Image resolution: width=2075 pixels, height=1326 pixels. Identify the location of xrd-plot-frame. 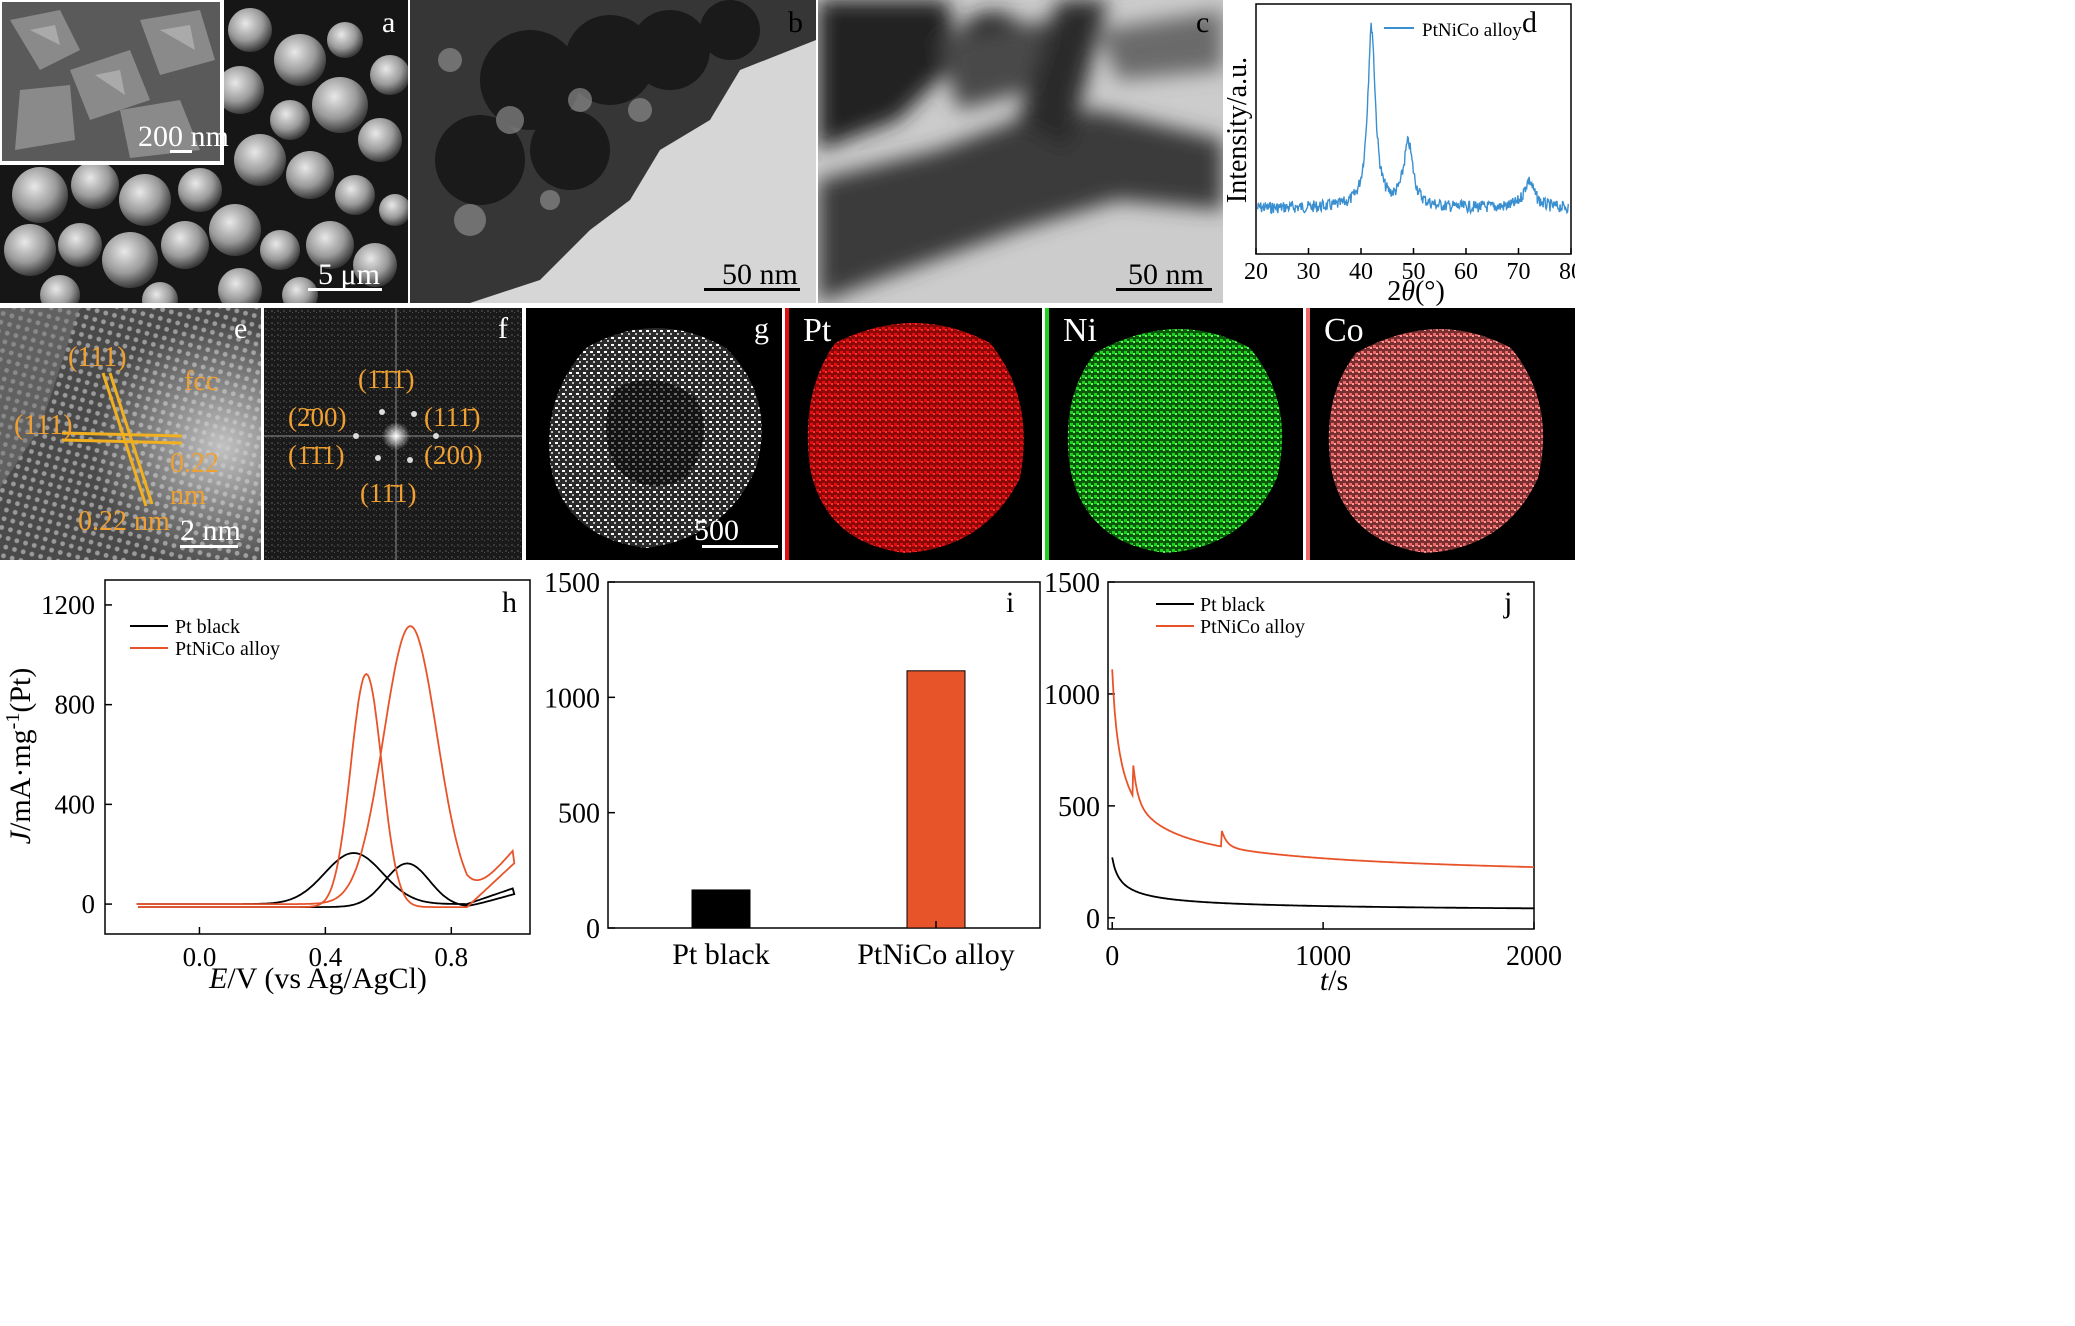
(1413, 129).